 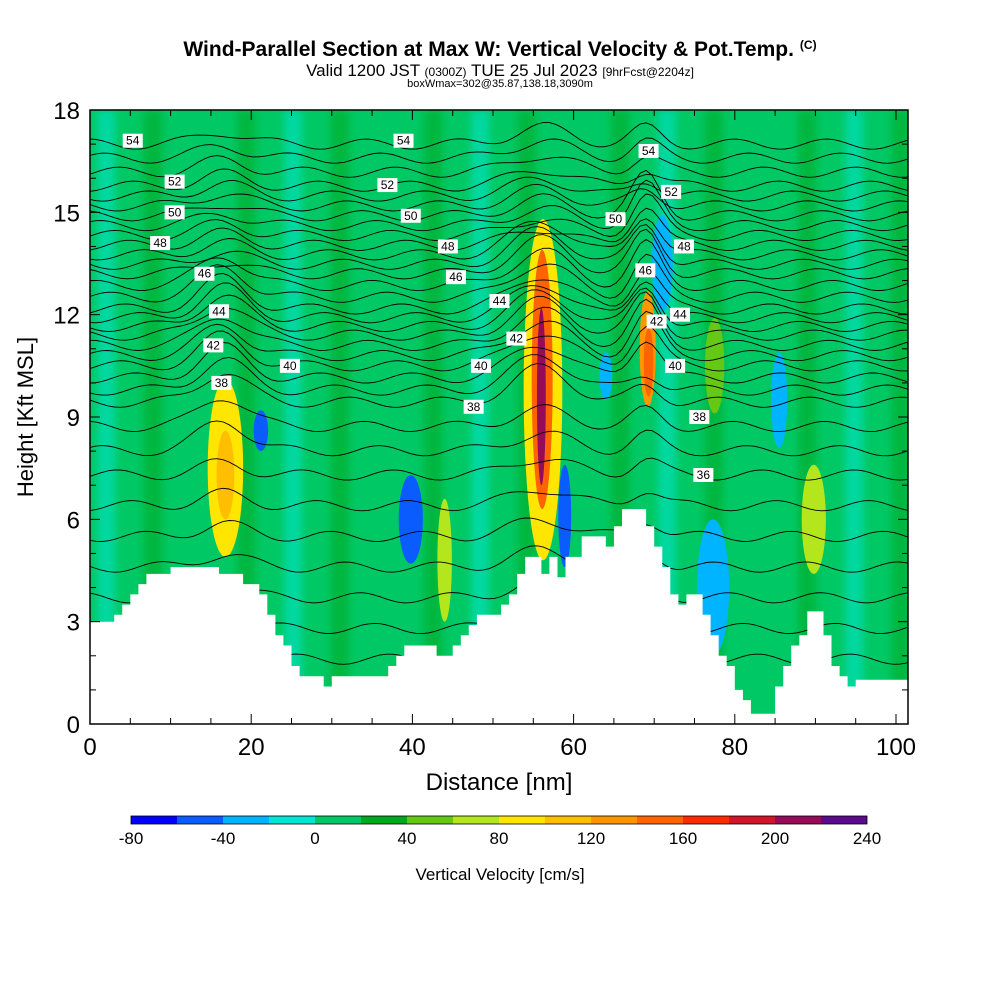 What do you see at coordinates (775, 838) in the screenshot?
I see `colorbar-tick-label: 200` at bounding box center [775, 838].